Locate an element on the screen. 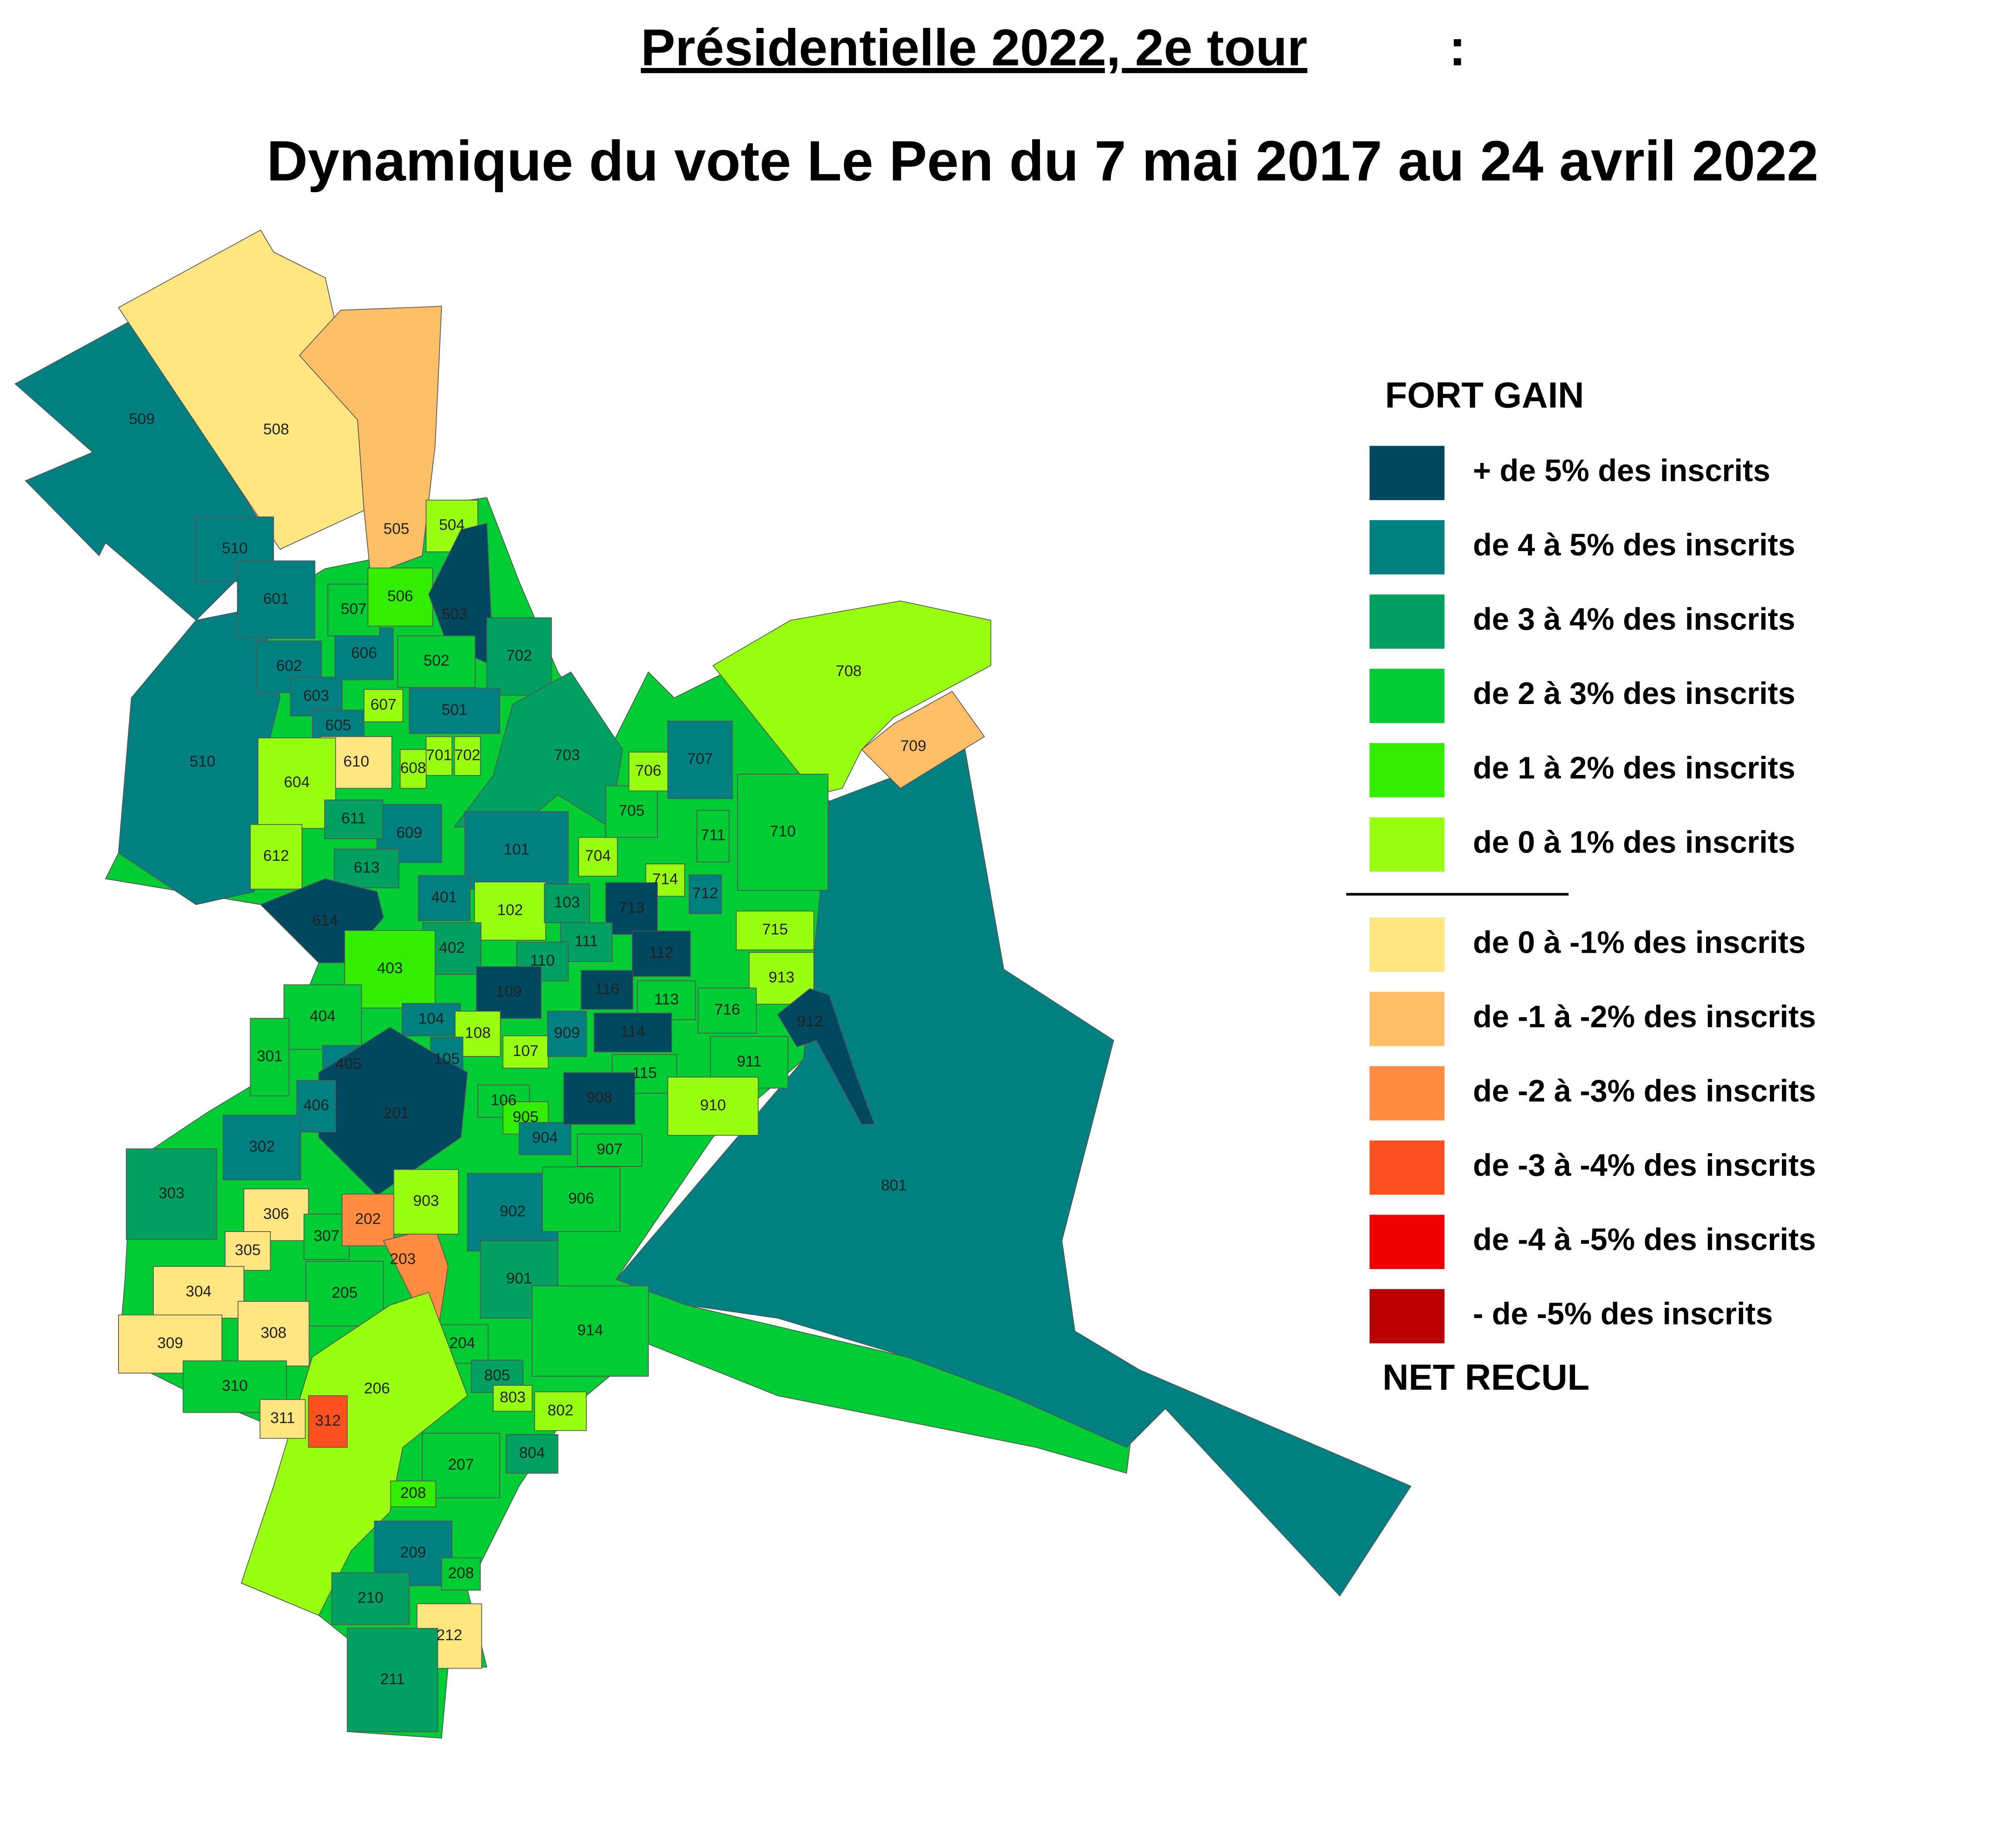 This screenshot has height=1848, width=2005. district-label: 501 is located at coordinates (454, 709).